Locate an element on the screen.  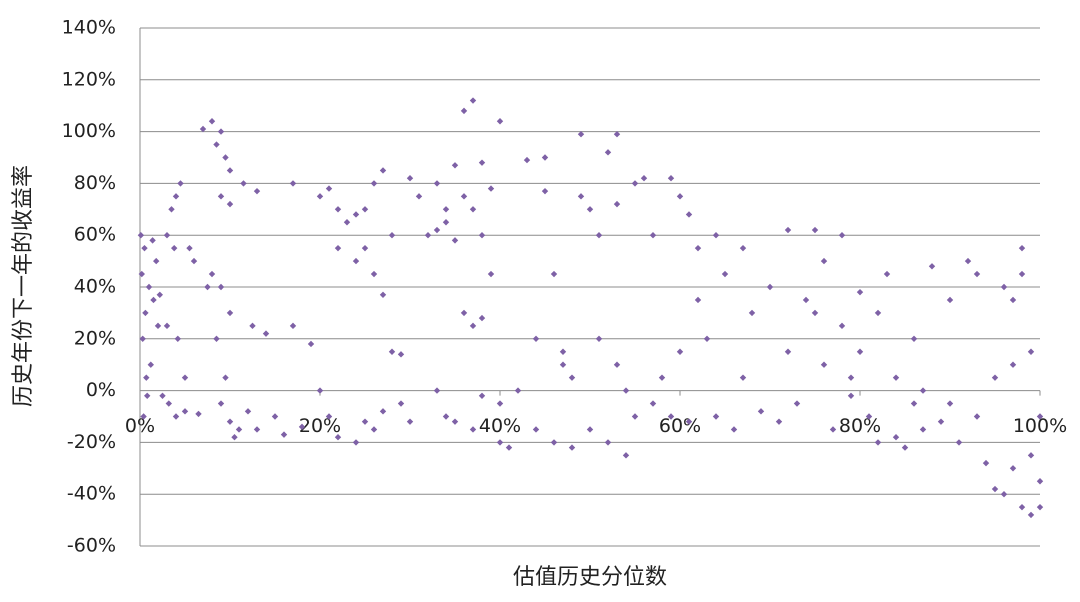
x-tick-label: 80% is located at coordinates (860, 426).